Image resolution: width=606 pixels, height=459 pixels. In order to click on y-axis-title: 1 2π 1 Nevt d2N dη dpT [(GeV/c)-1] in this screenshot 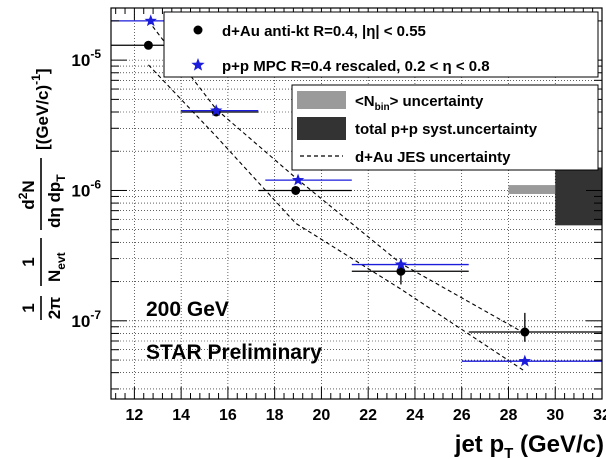, I will do `click(42, 194)`.